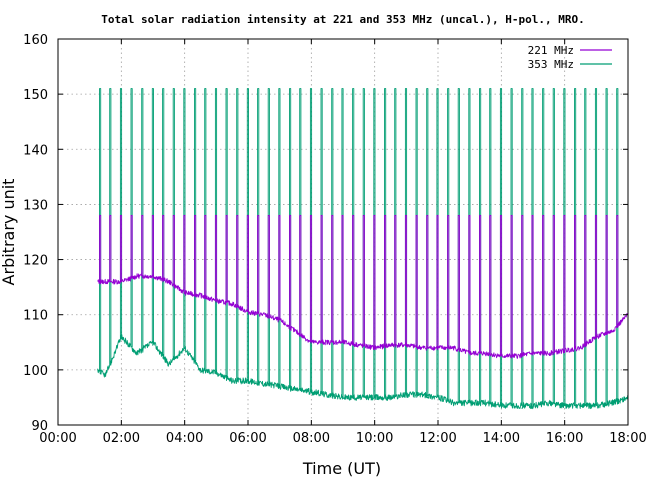  What do you see at coordinates (39, 426) in the screenshot?
I see `y-tick-label: 90` at bounding box center [39, 426].